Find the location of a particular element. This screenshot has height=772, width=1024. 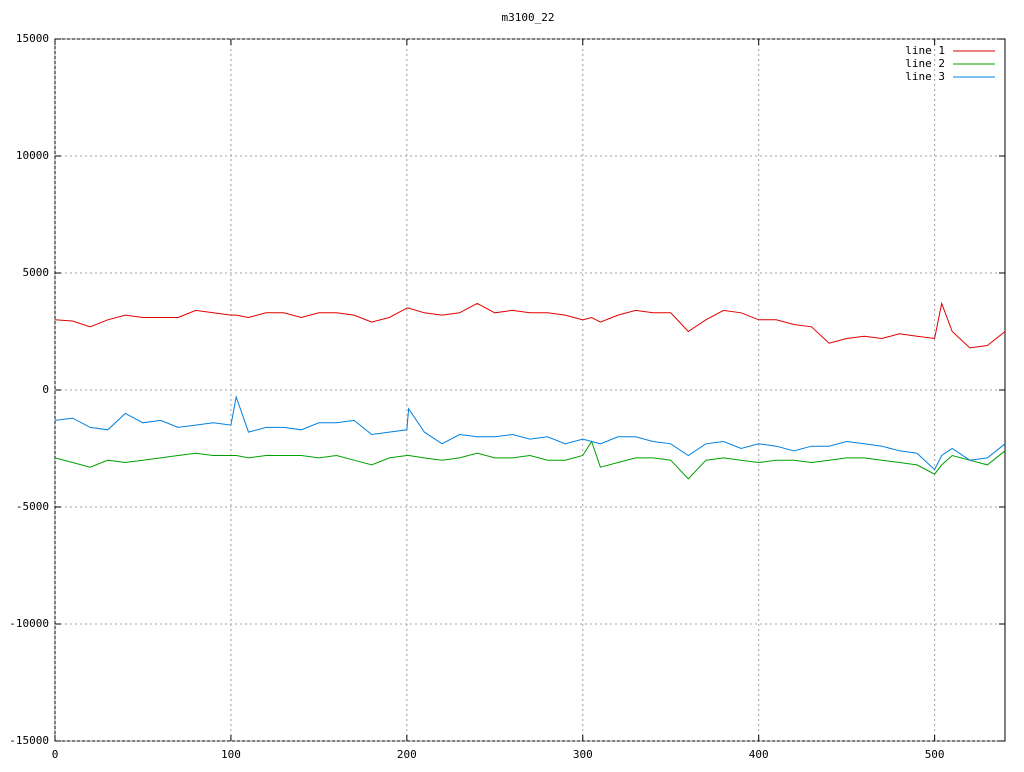

x-tick-label: 400 is located at coordinates (759, 754).